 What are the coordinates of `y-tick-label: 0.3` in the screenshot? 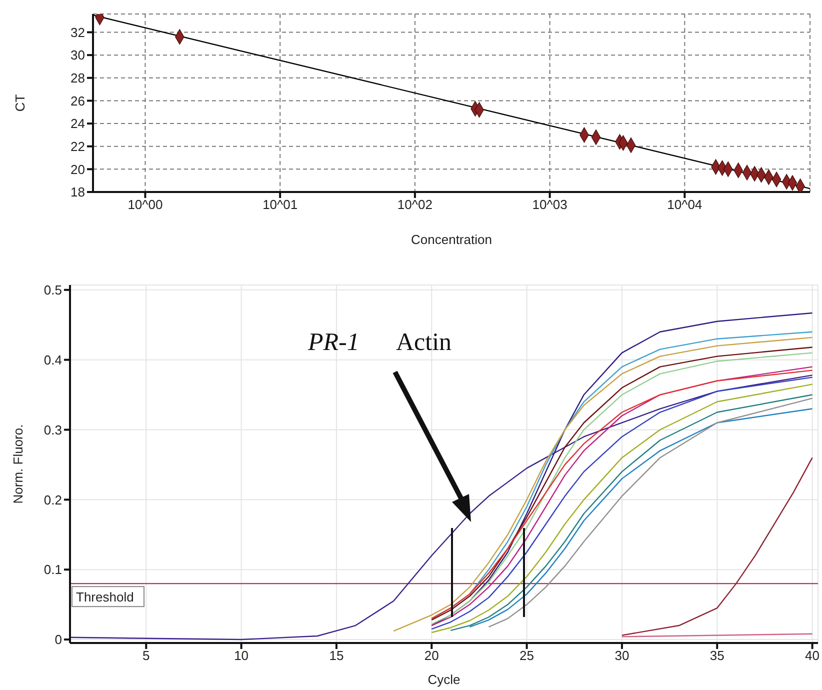 It's located at (53, 430).